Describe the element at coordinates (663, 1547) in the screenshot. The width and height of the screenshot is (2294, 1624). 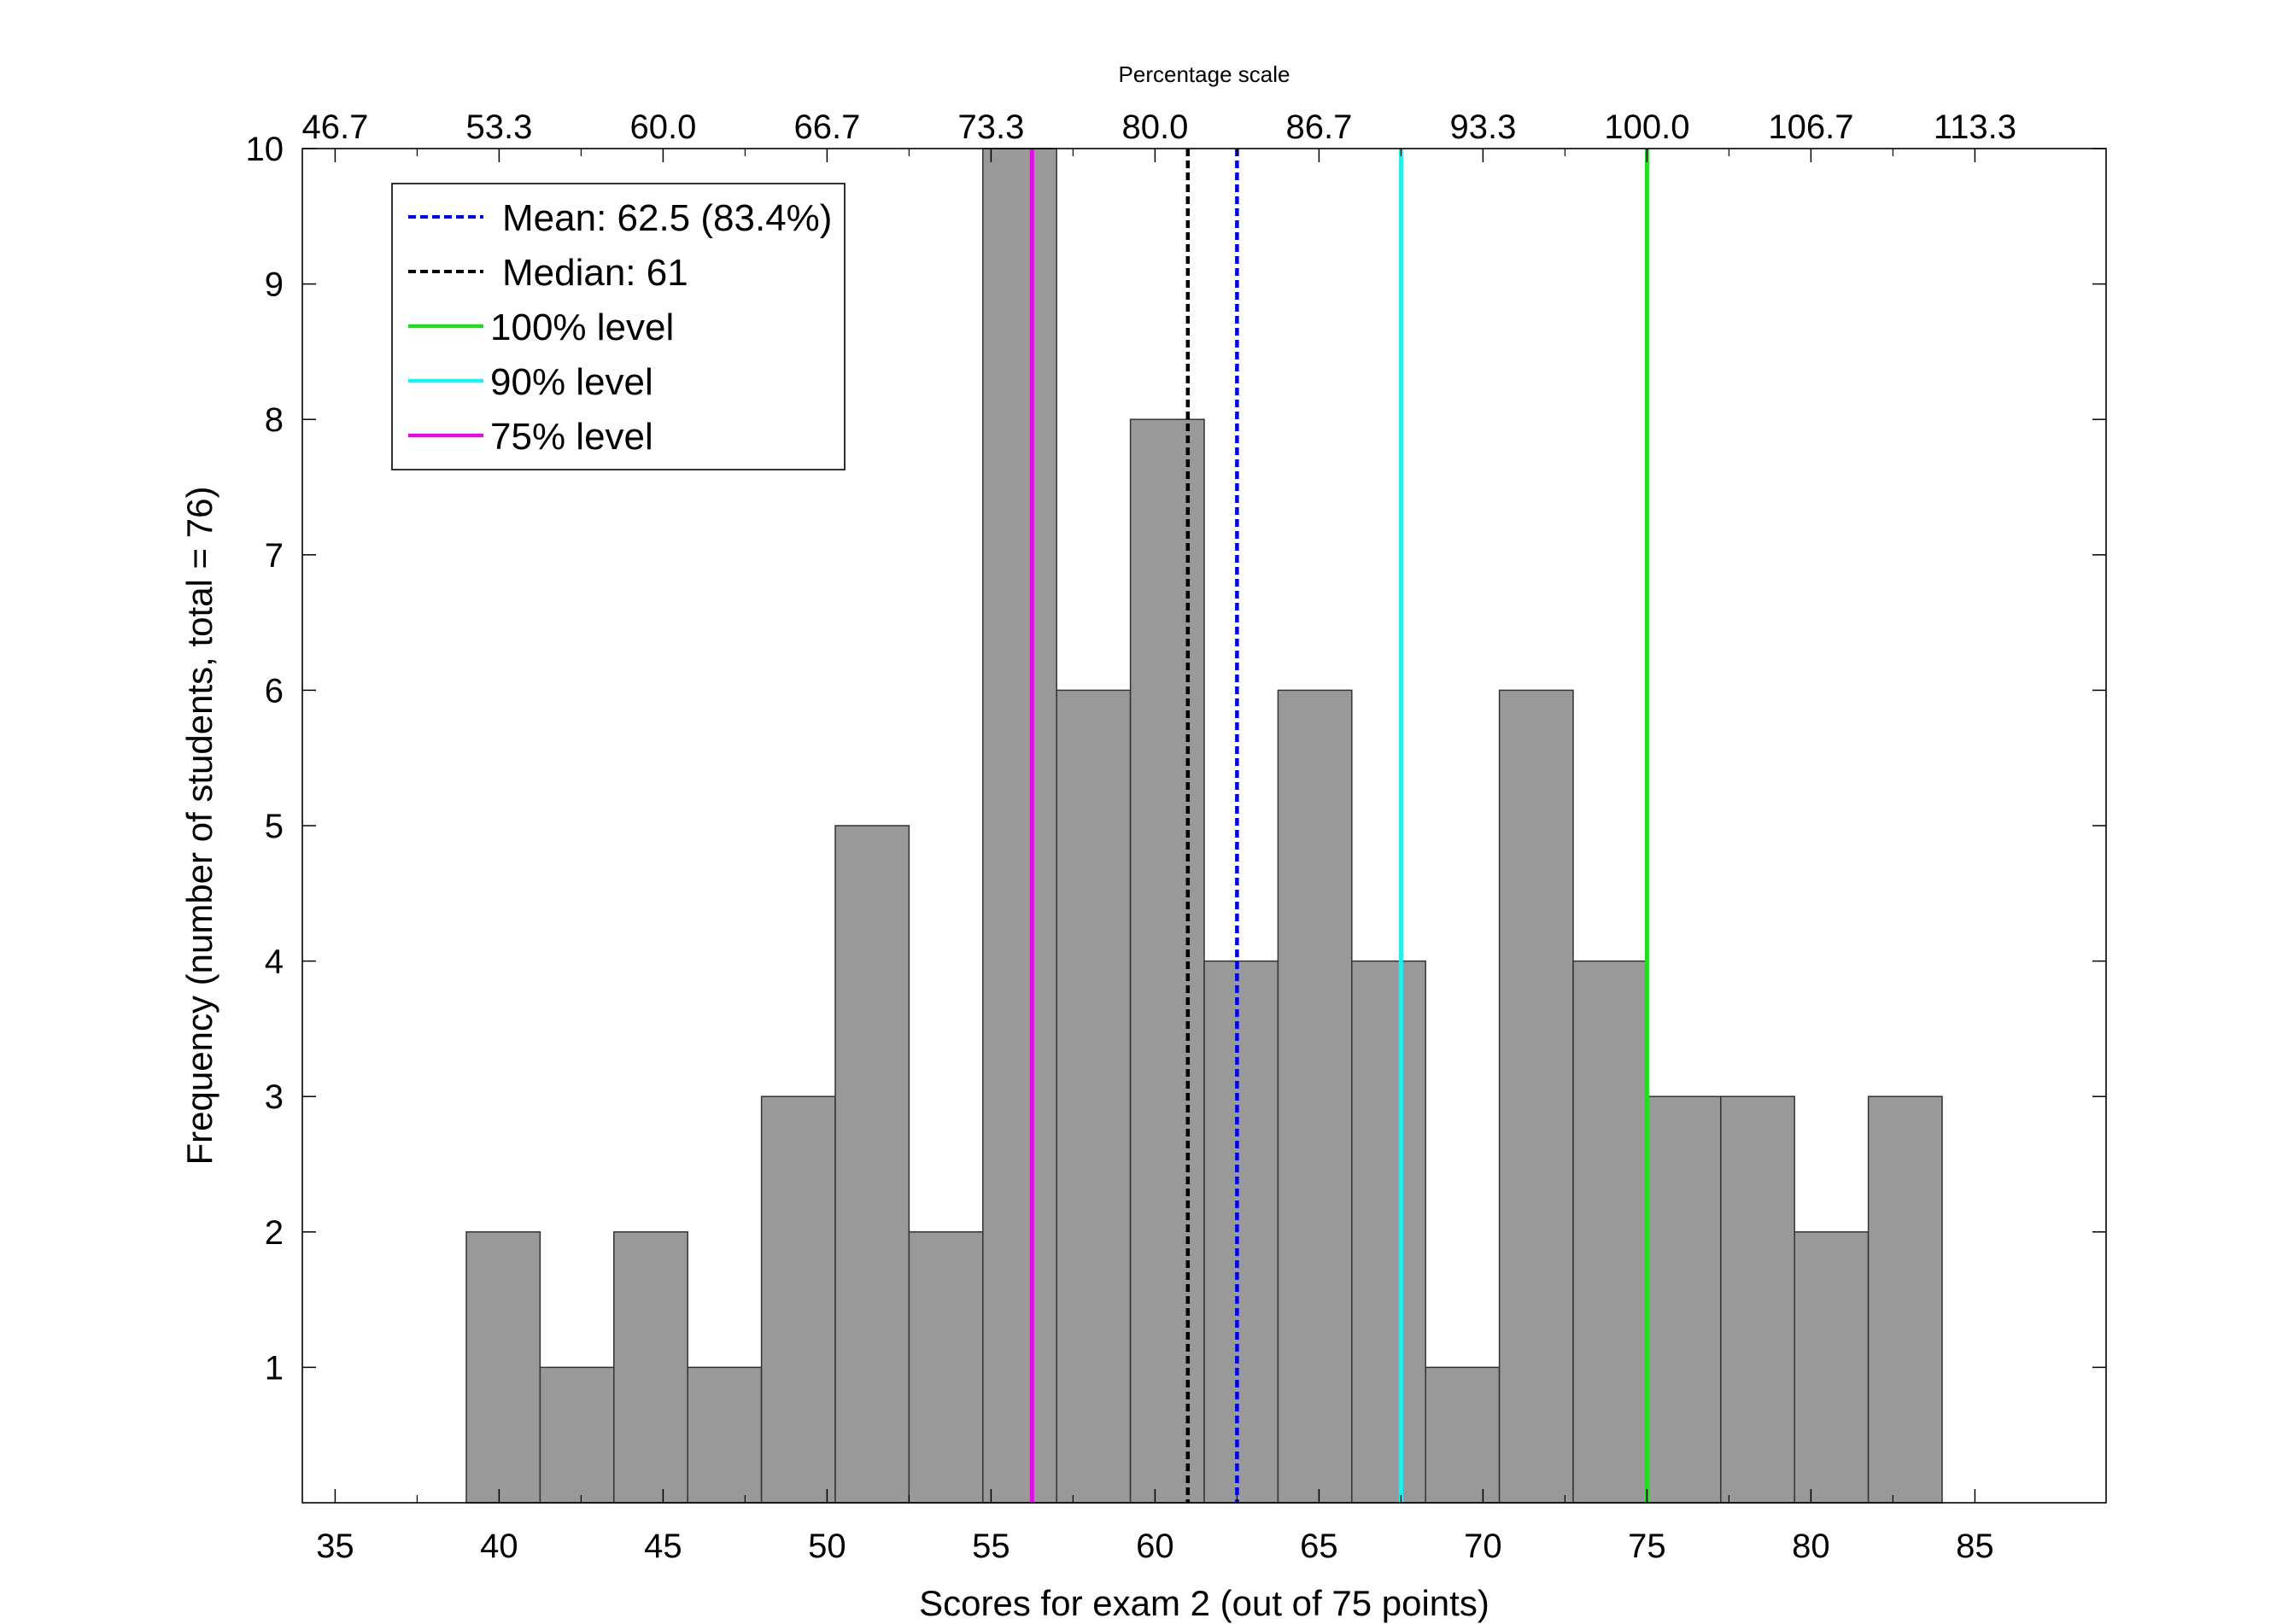
I see `x-tick-label: 45` at that location.